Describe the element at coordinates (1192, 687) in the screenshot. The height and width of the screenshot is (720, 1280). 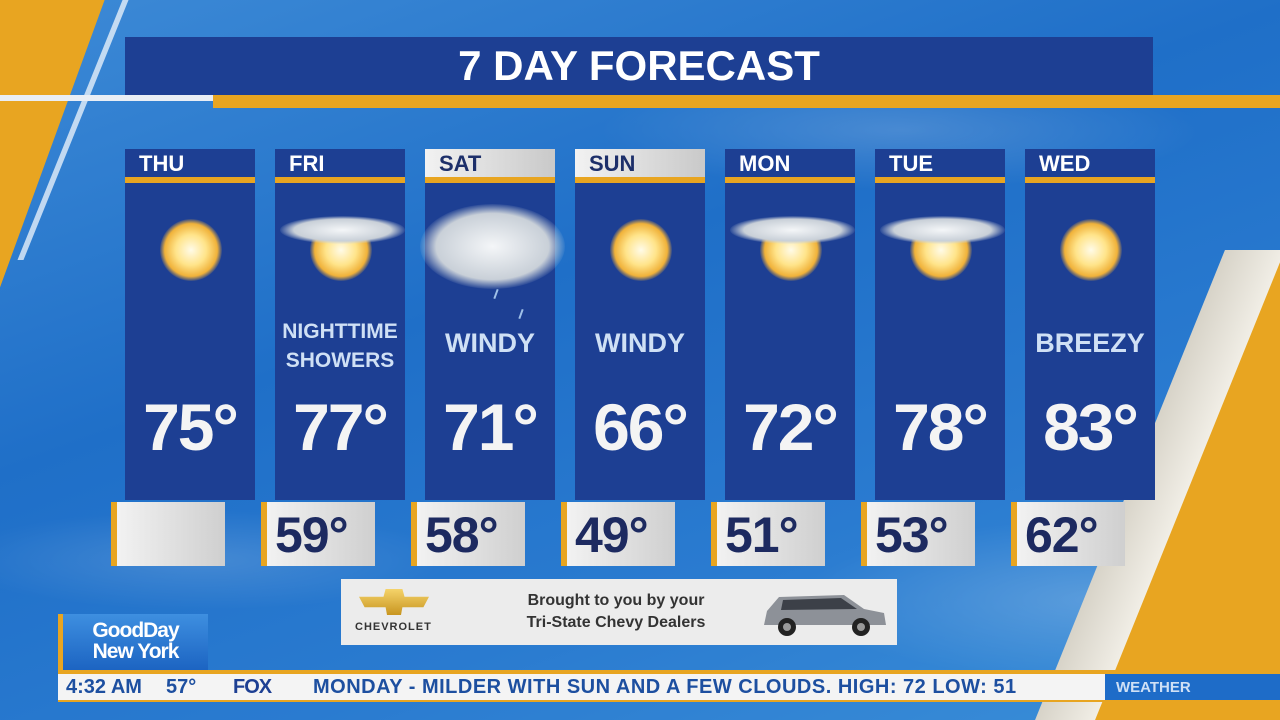
I see `ticker-section: WEATHER` at that location.